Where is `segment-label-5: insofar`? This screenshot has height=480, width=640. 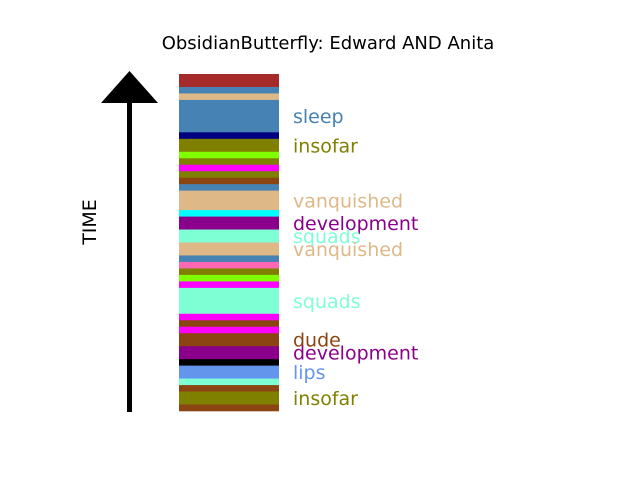 segment-label-5: insofar is located at coordinates (325, 146).